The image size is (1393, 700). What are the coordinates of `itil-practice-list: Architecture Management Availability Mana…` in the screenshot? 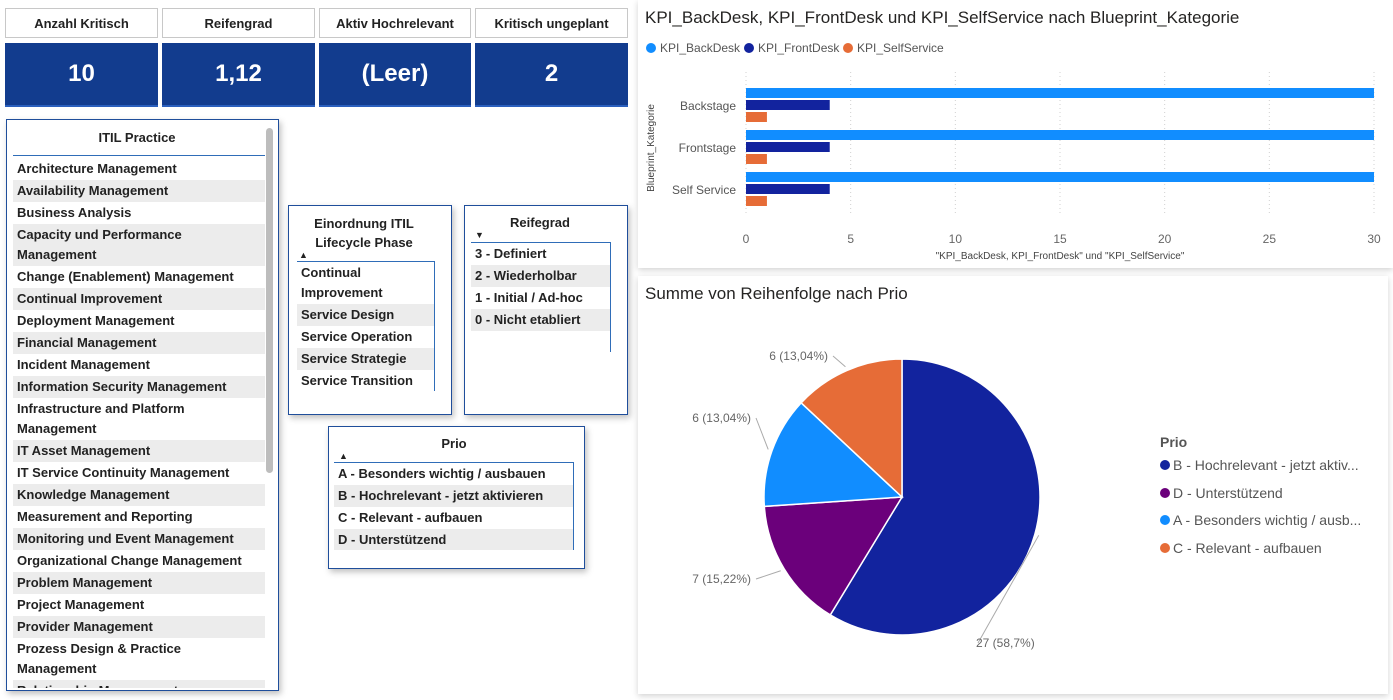 It's located at (139, 423).